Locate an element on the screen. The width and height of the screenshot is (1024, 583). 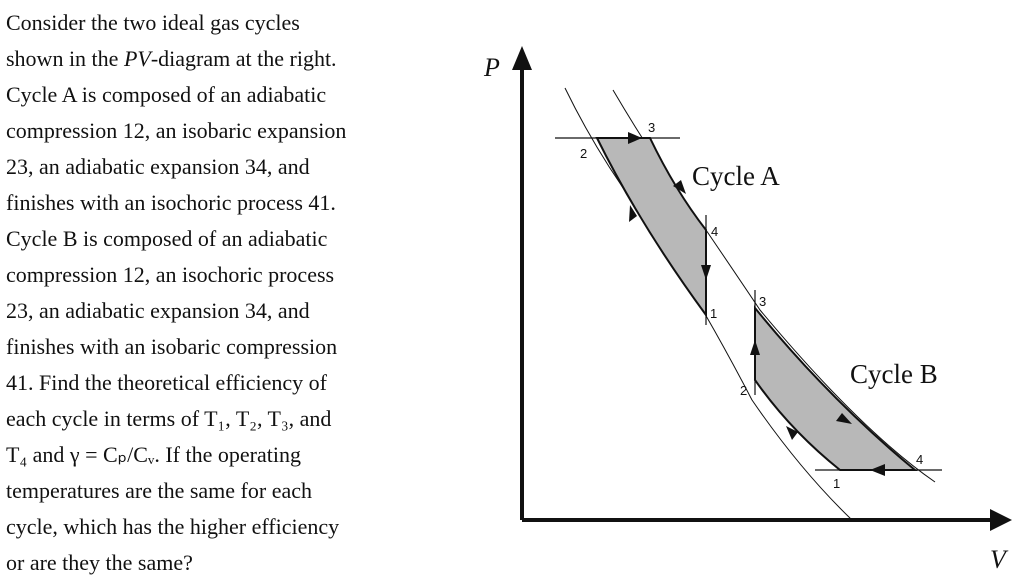
axis-label: V is located at coordinates (999, 559).